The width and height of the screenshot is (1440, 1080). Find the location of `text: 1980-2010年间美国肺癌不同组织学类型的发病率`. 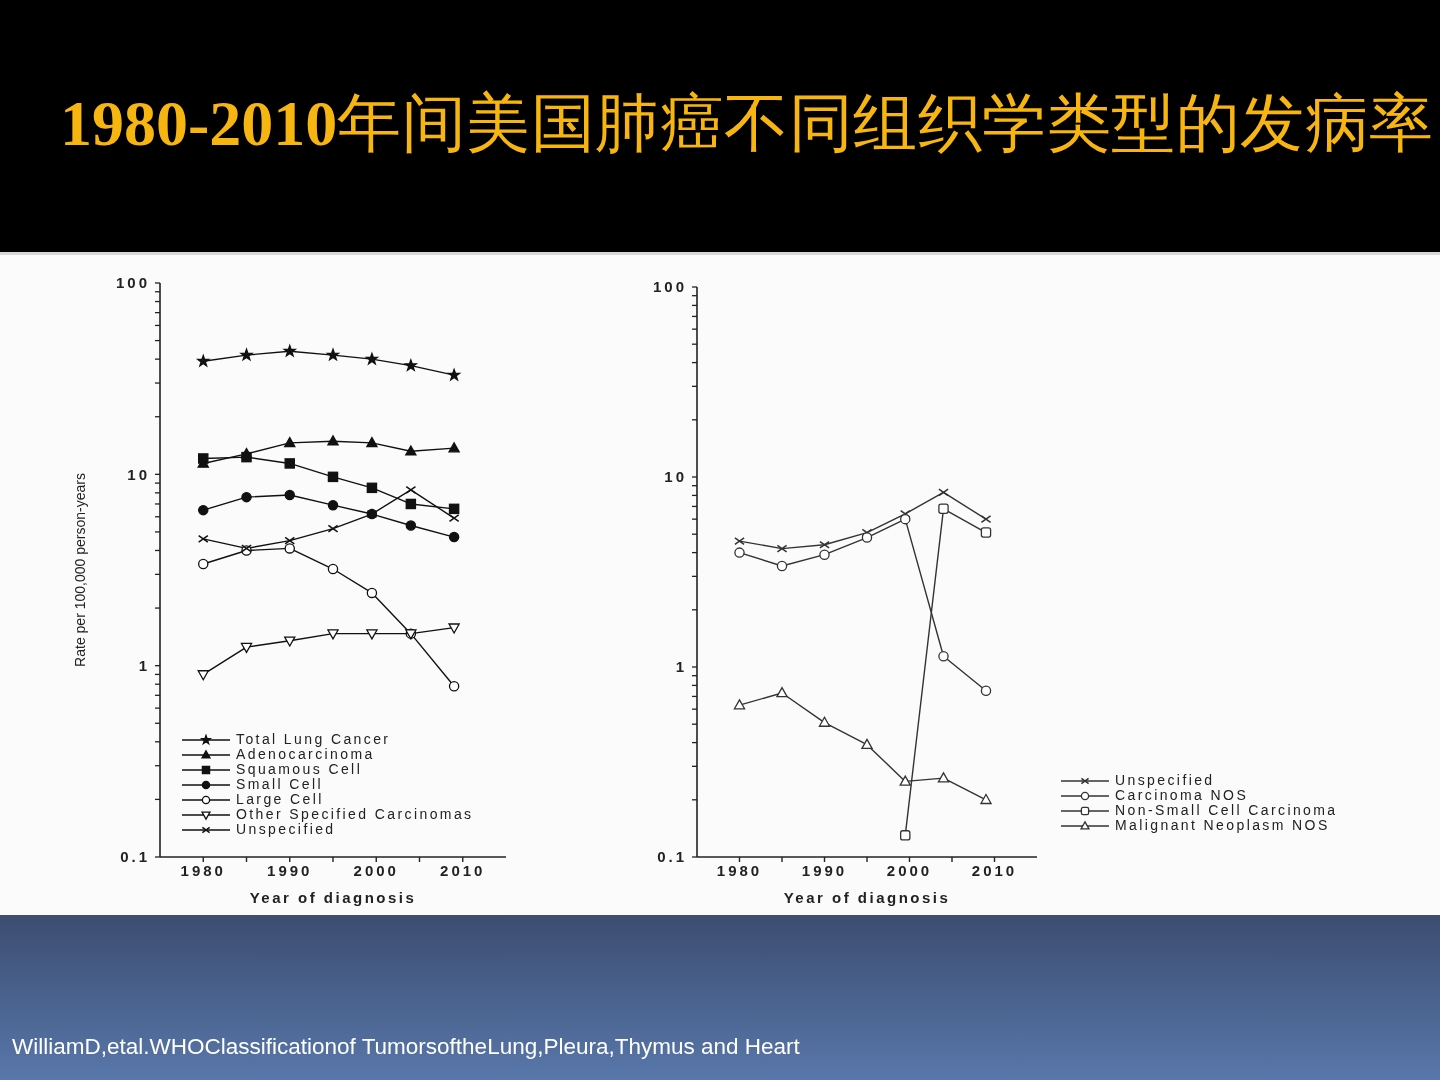

text: 1980-2010年间美国肺癌不同组织学类型的发病率 is located at coordinates (747, 123).